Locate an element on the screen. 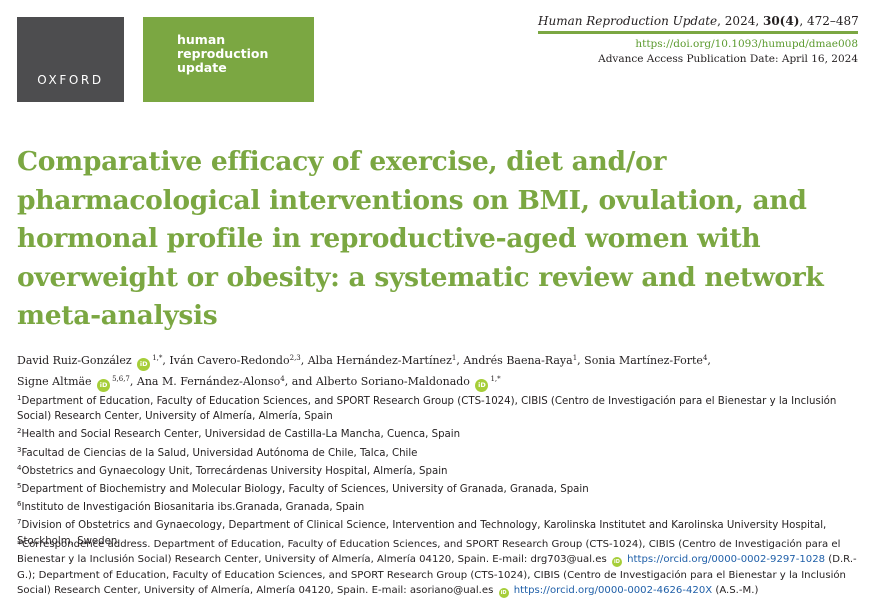 Image resolution: width=872 pixels, height=608 pixels. affiliation-sup: 5 is located at coordinates (19, 486).